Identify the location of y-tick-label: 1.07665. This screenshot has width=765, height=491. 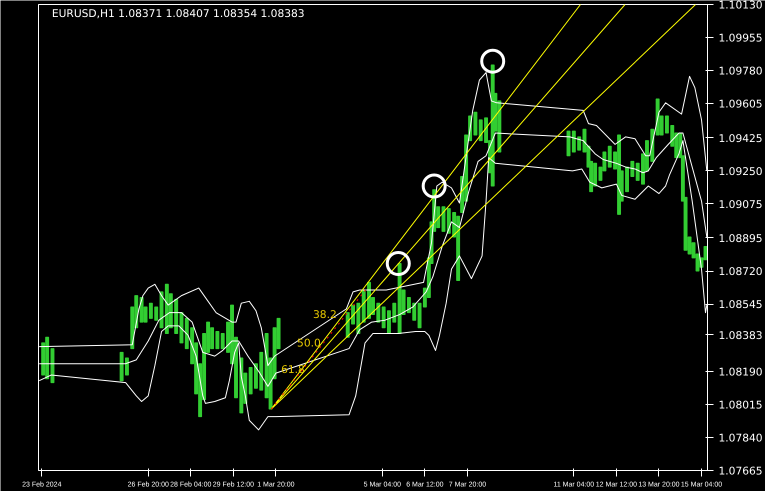
(740, 471).